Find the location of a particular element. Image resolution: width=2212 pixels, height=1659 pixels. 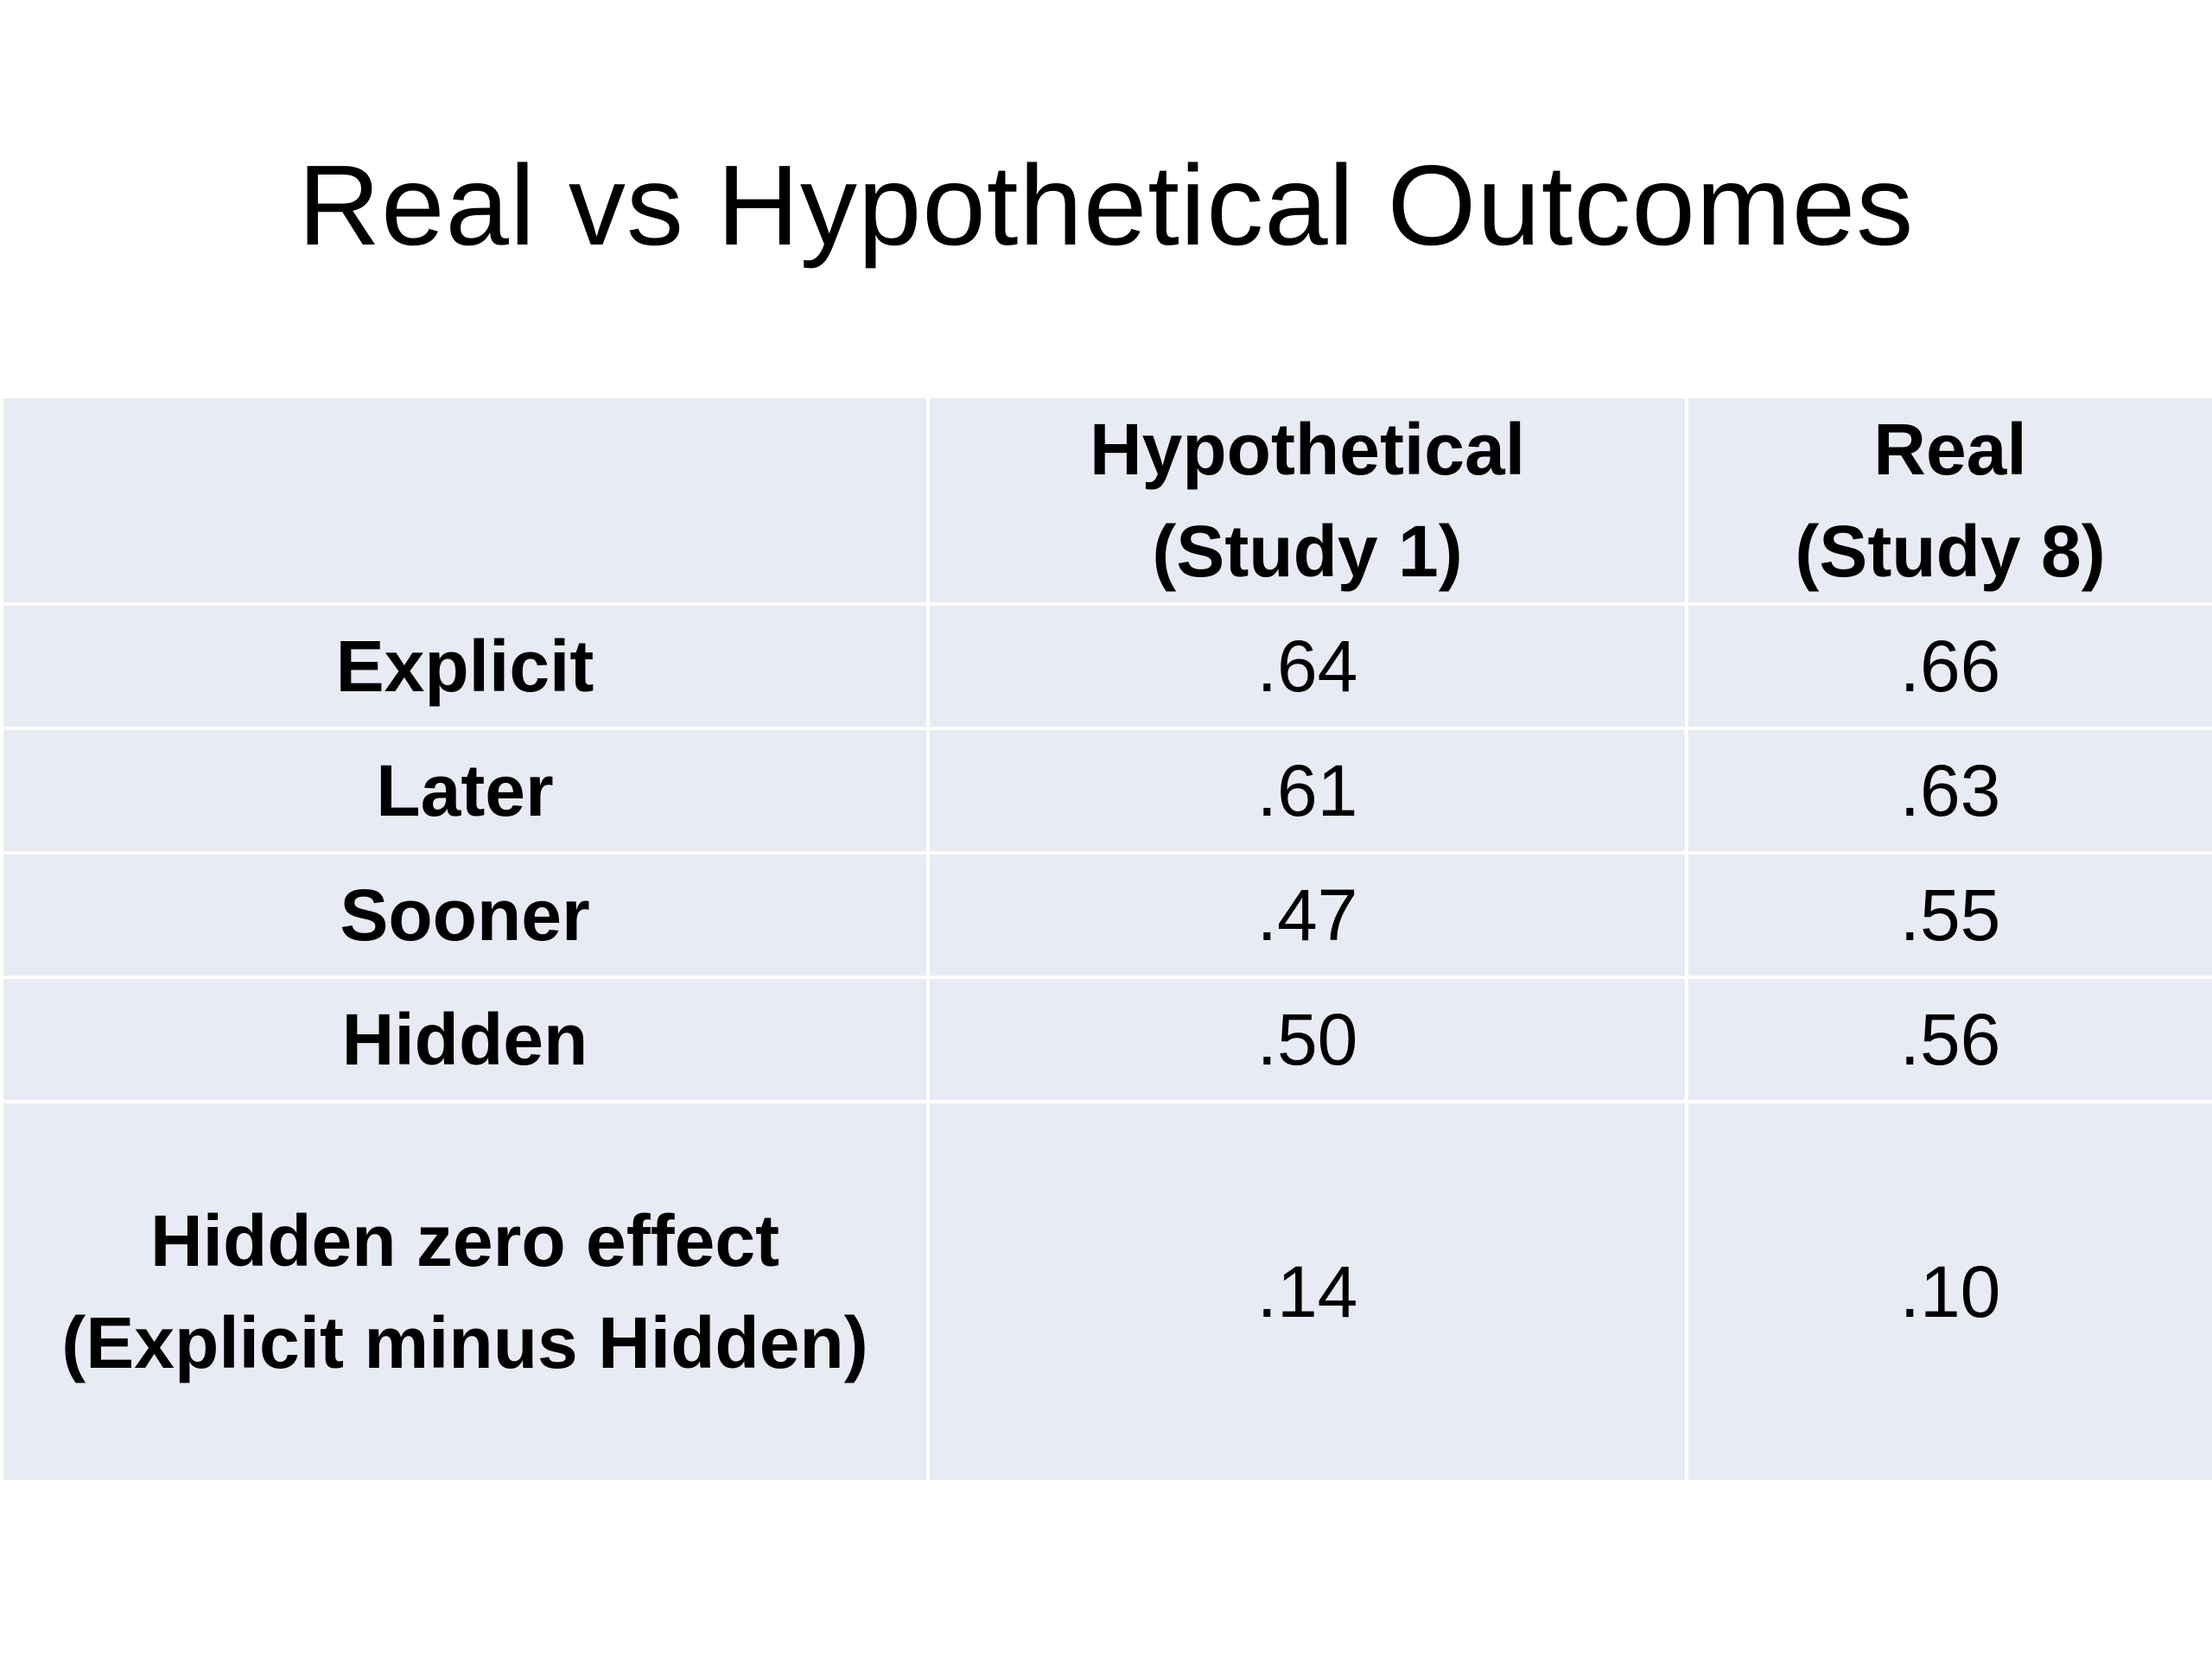

table-header-row: Hypothetical (Study 1) Real (Study 8) is located at coordinates (1106, 500).